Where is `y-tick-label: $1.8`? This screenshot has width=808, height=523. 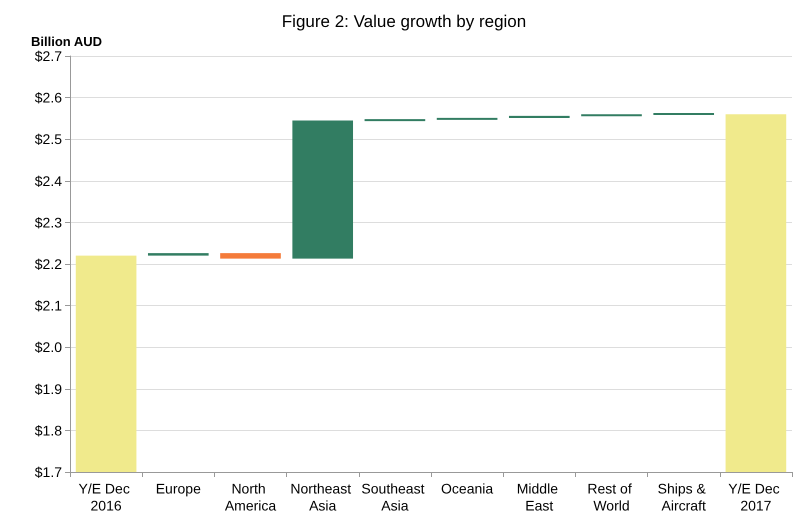 y-tick-label: $1.8 is located at coordinates (48, 430).